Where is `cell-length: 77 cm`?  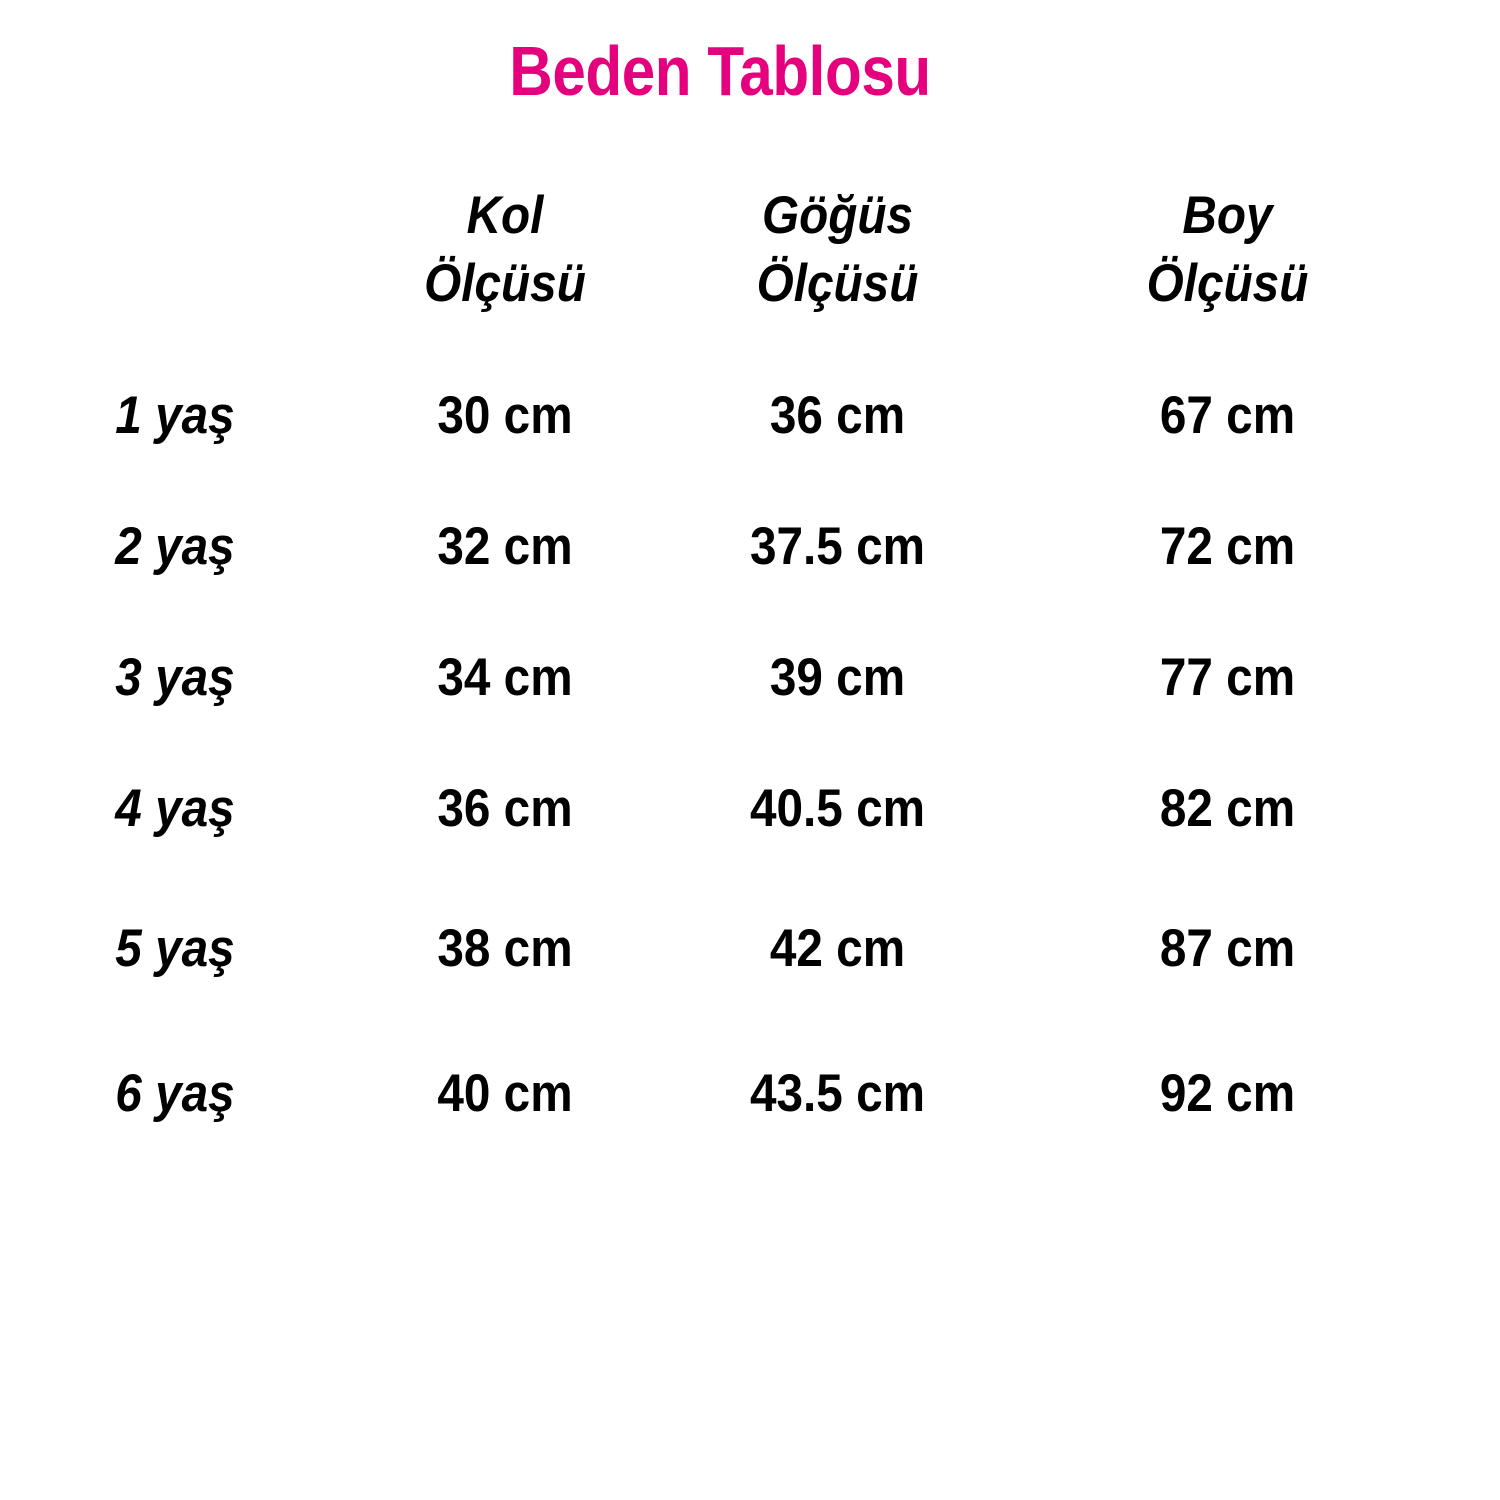
cell-length: 77 cm is located at coordinates (1227, 677).